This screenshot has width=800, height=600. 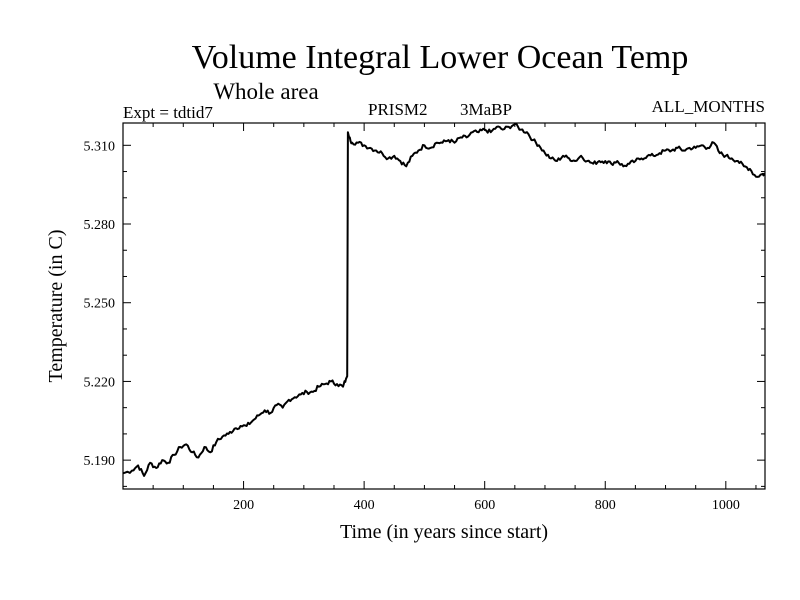 I want to click on x-tick-label: 1000, so click(x=726, y=505).